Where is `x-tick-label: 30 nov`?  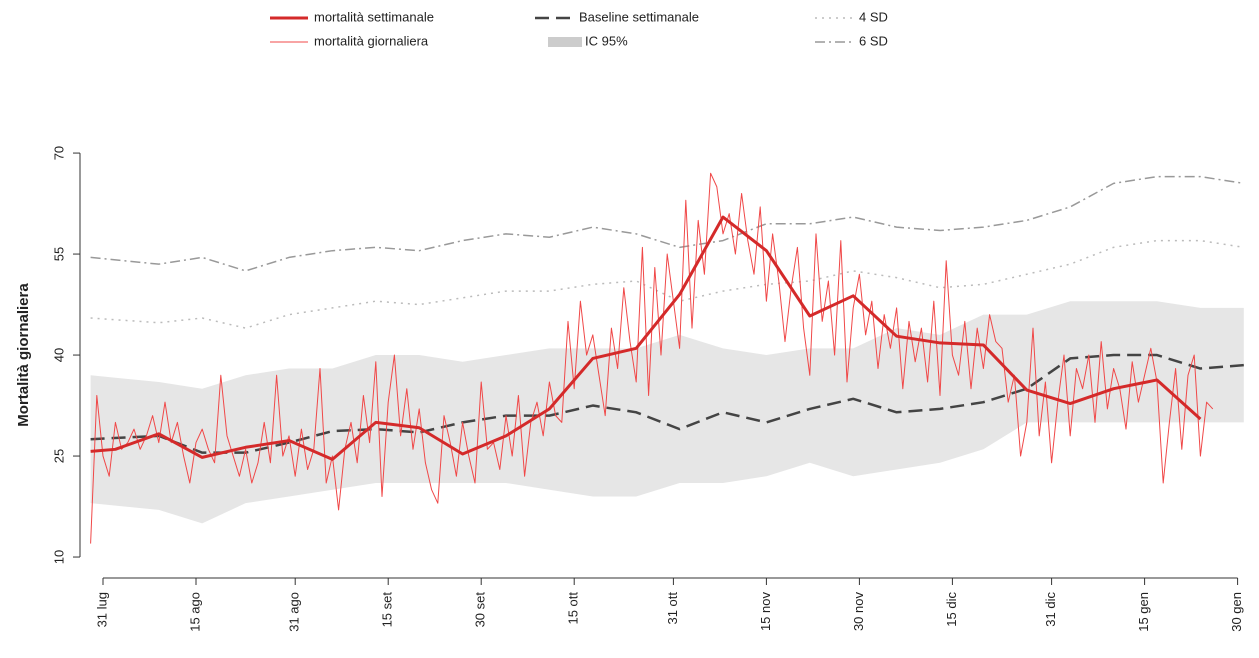
x-tick-label: 30 nov is located at coordinates (858, 612).